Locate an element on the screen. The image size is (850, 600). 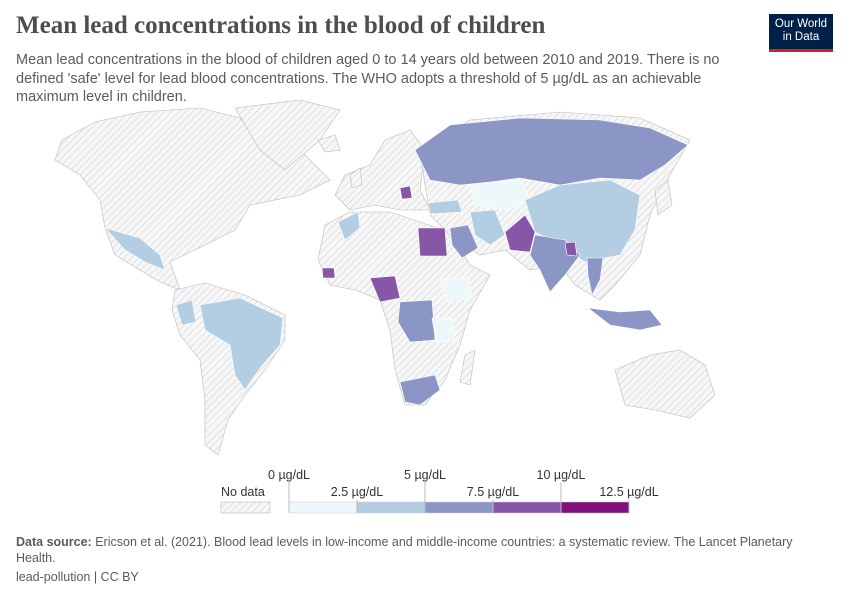
region-pakistan is located at coordinates (520, 233).